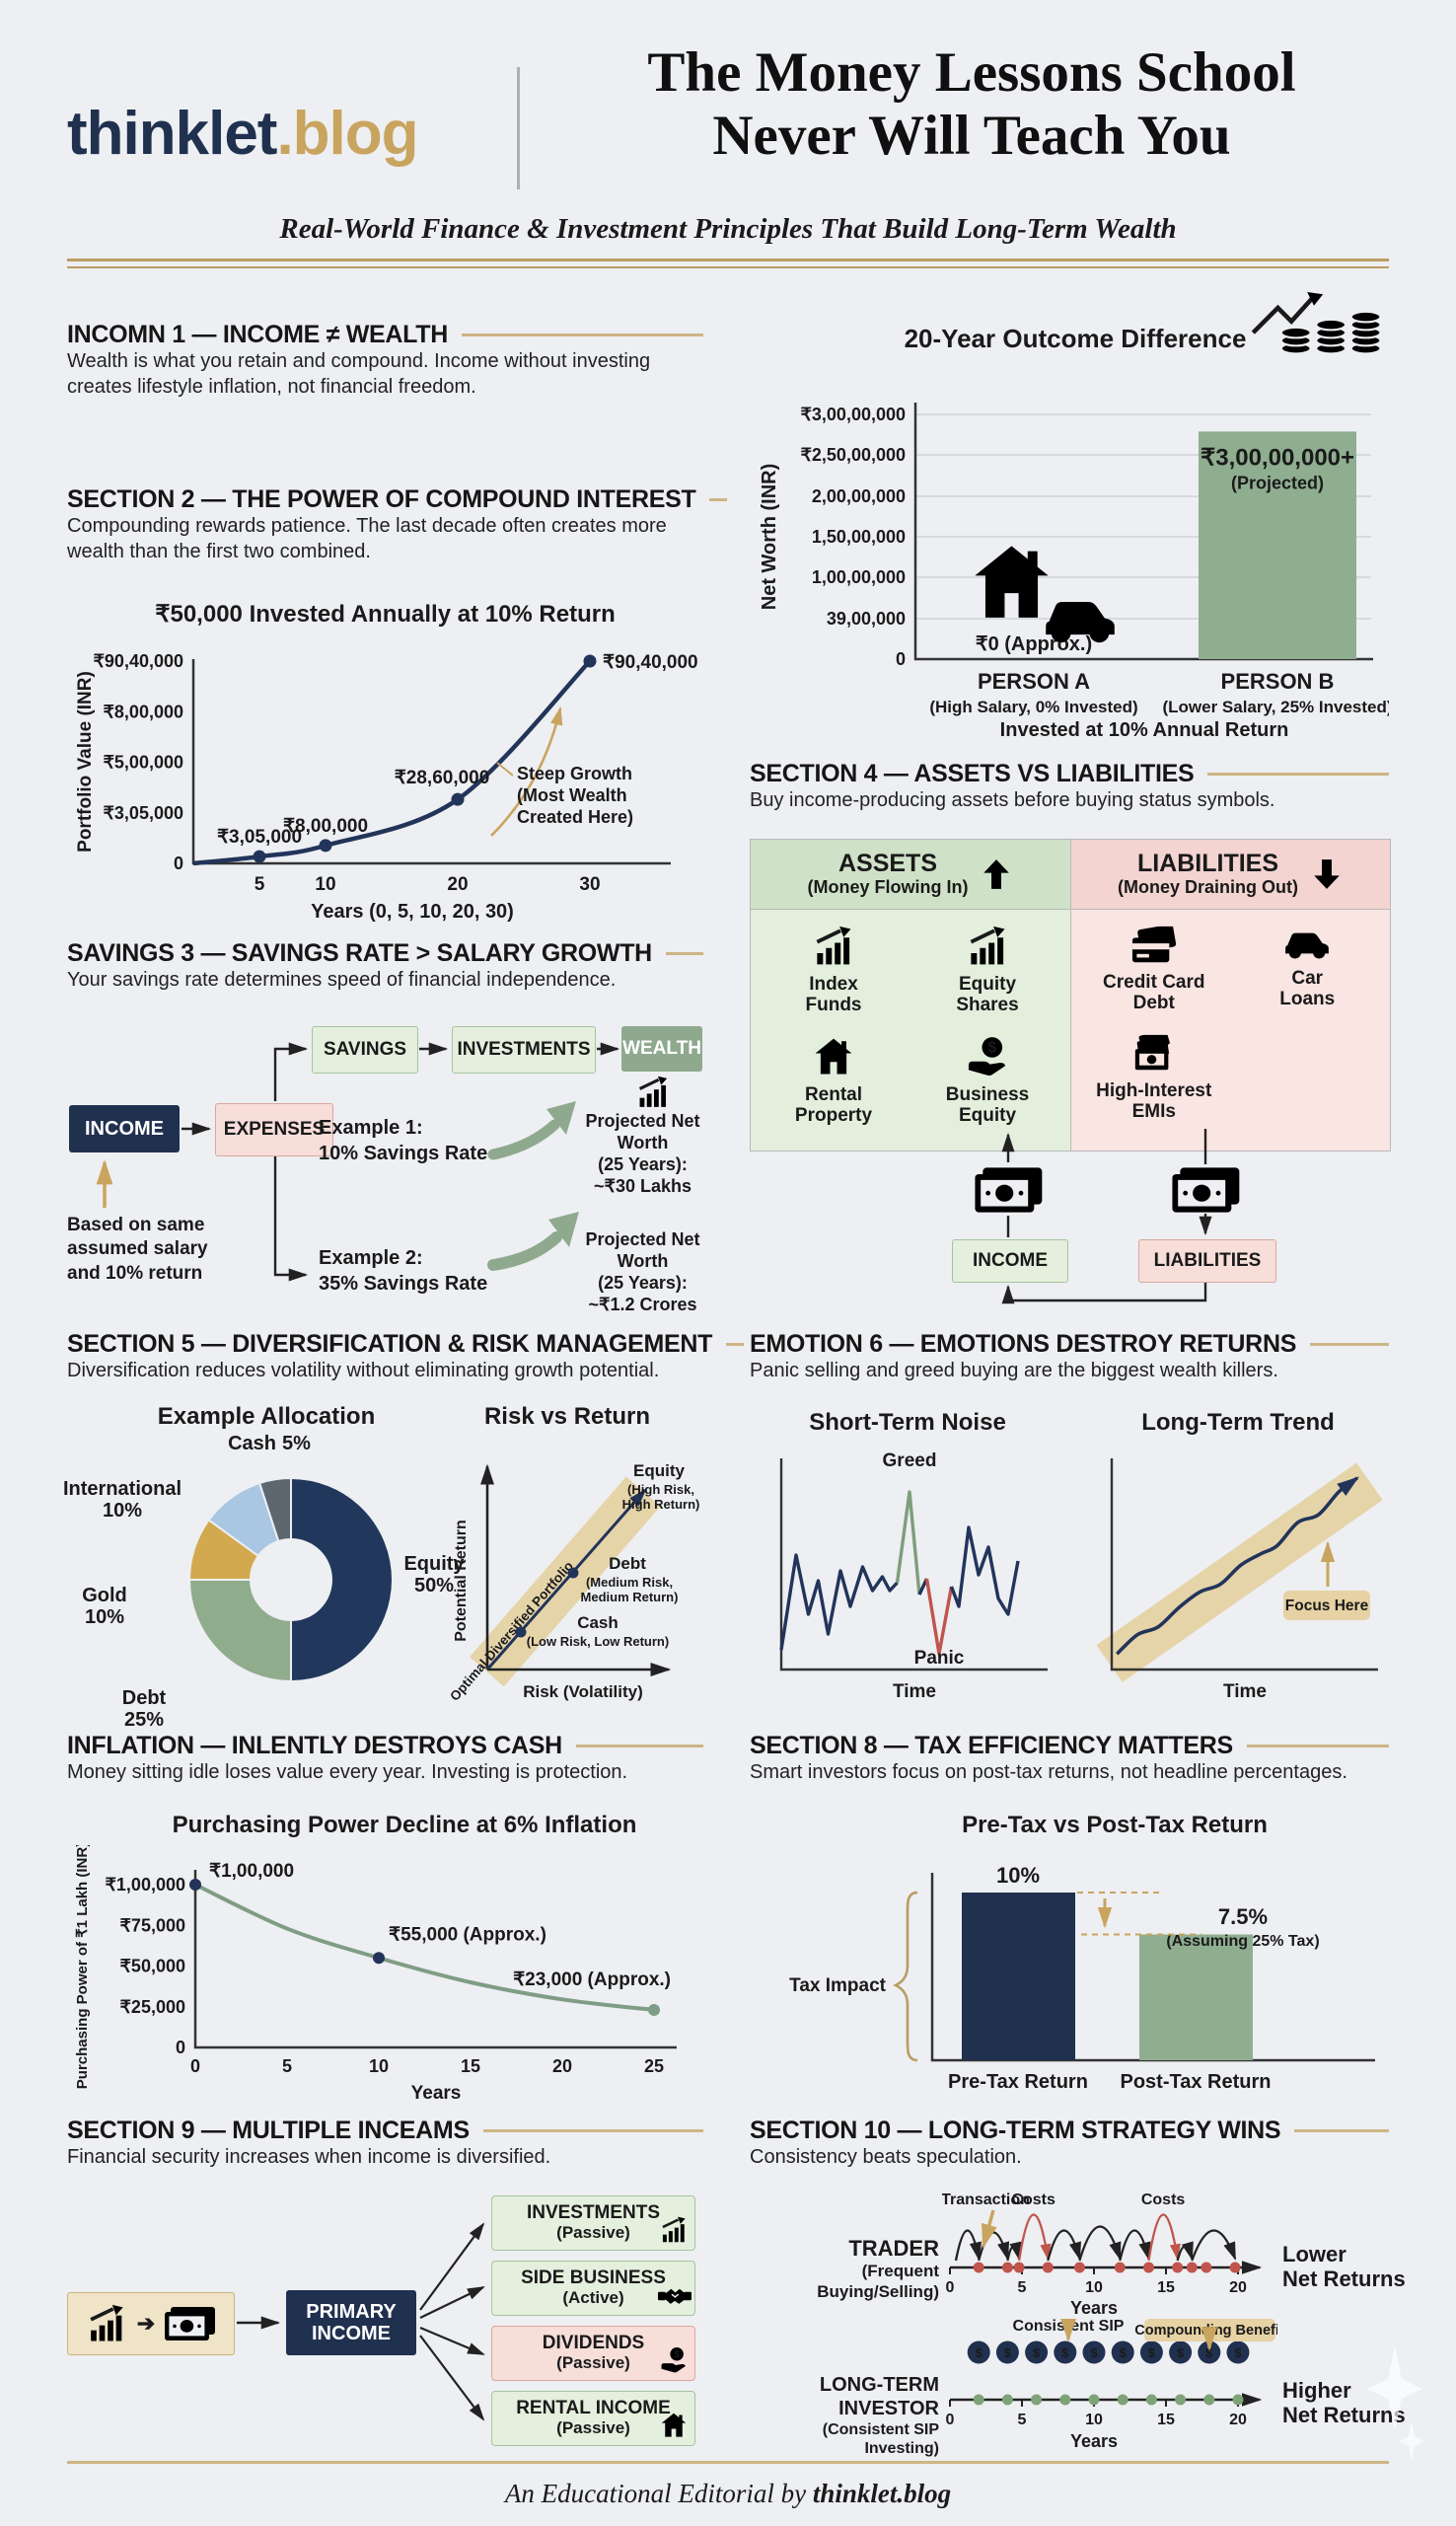 This screenshot has height=2526, width=1456. What do you see at coordinates (630, 1597) in the screenshot?
I see `svg-text: Medium Return)` at bounding box center [630, 1597].